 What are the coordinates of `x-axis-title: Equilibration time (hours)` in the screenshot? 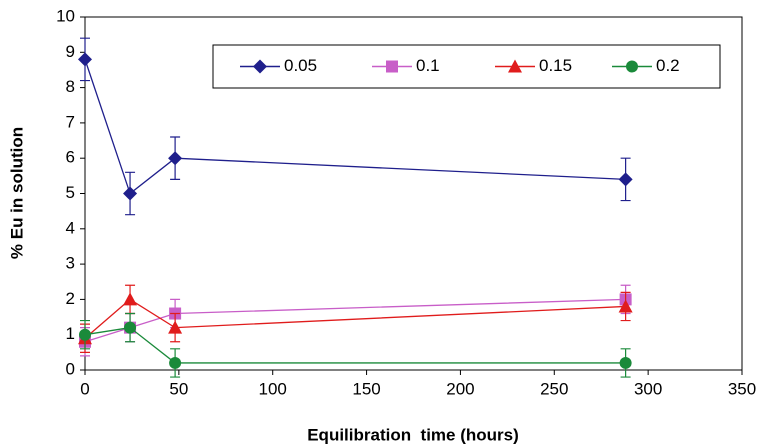 It's located at (413, 434).